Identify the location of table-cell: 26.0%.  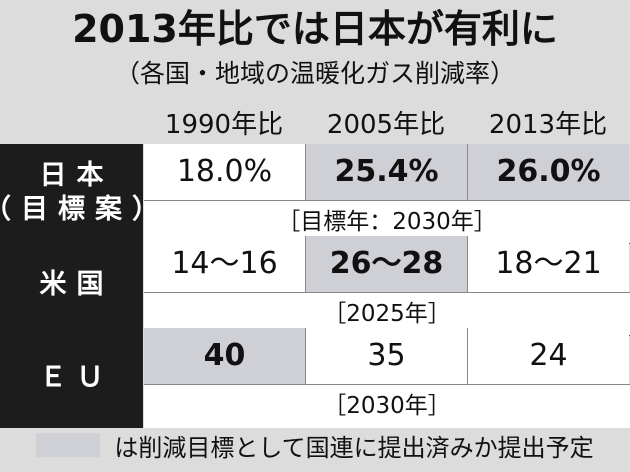
(548, 172).